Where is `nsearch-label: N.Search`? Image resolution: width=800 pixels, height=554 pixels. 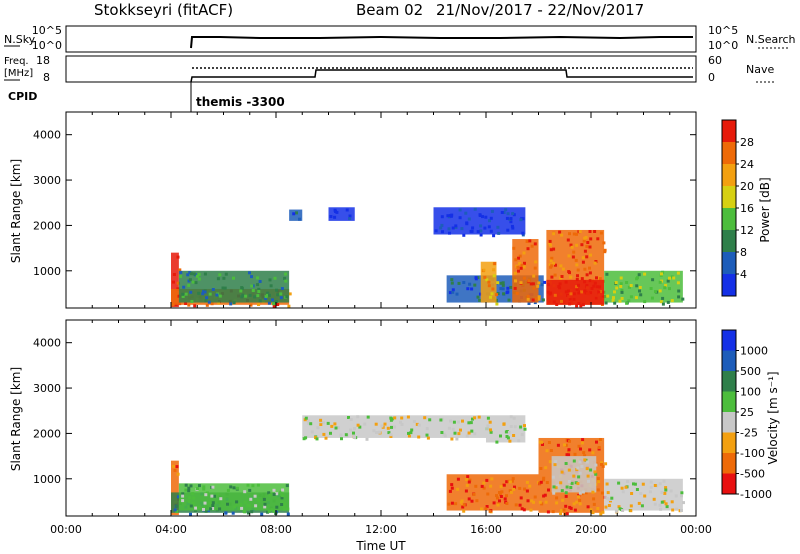
nsearch-label: N.Search is located at coordinates (771, 39).